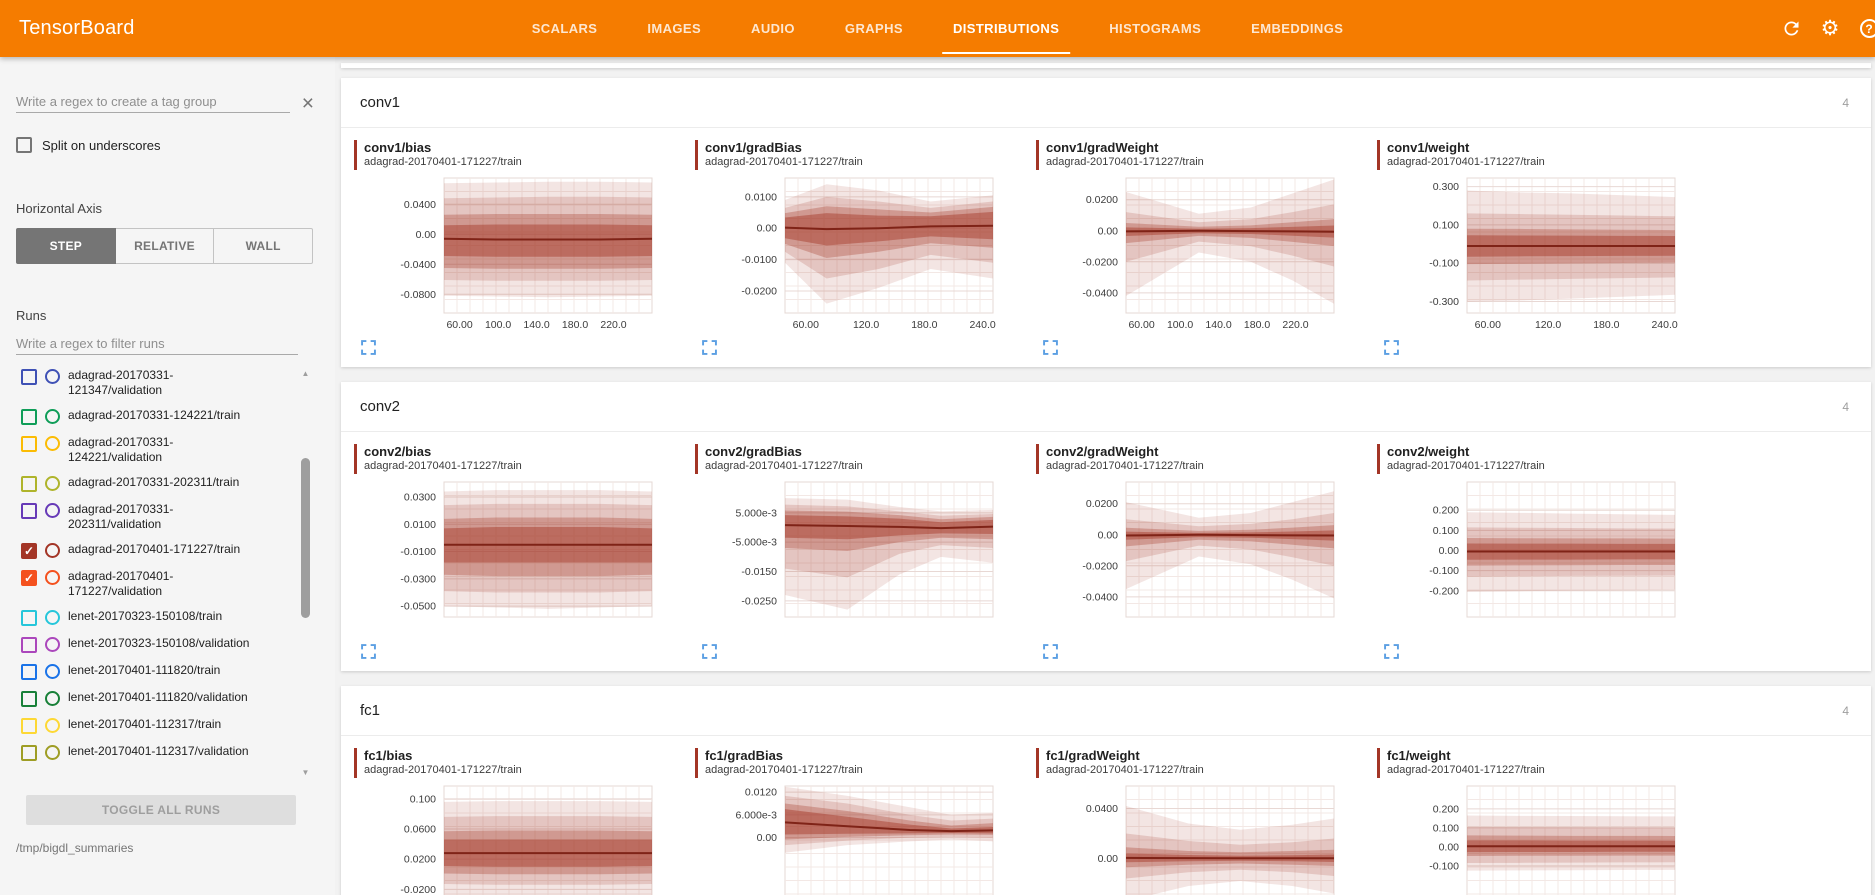  Describe the element at coordinates (1106, 103) in the screenshot. I see `section-header: conv1 4` at that location.